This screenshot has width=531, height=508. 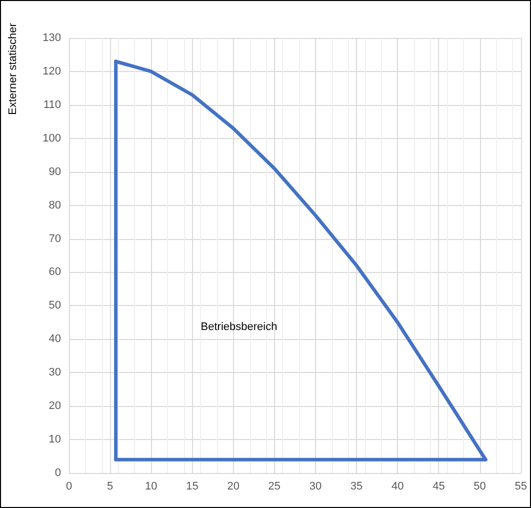 I want to click on y-tick-label: 110, so click(x=52, y=104).